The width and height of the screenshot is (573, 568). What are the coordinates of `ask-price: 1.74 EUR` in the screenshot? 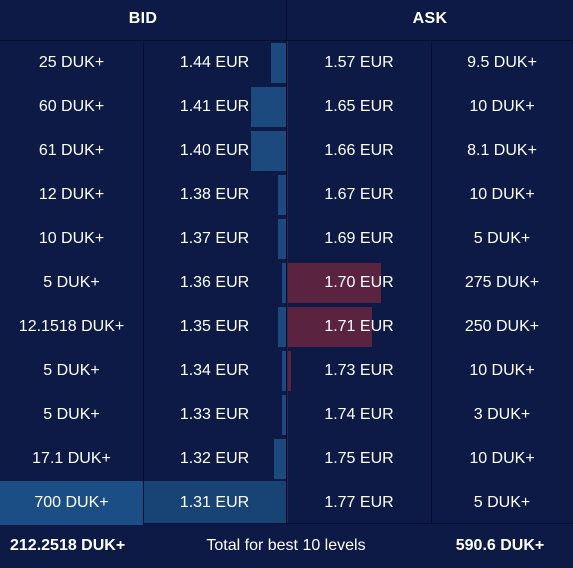 It's located at (359, 414).